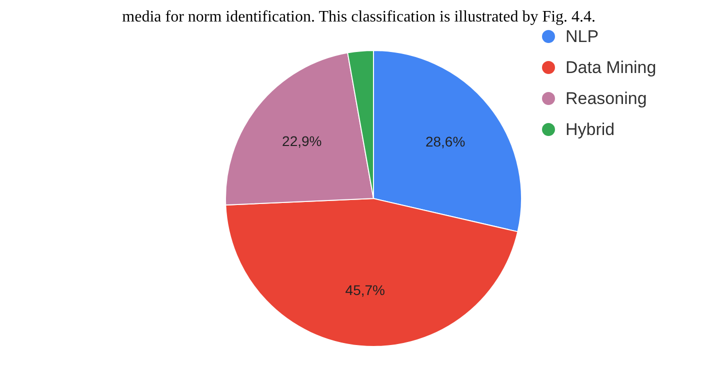 The image size is (717, 369). Describe the element at coordinates (606, 98) in the screenshot. I see `legend-label: Reasoning` at that location.